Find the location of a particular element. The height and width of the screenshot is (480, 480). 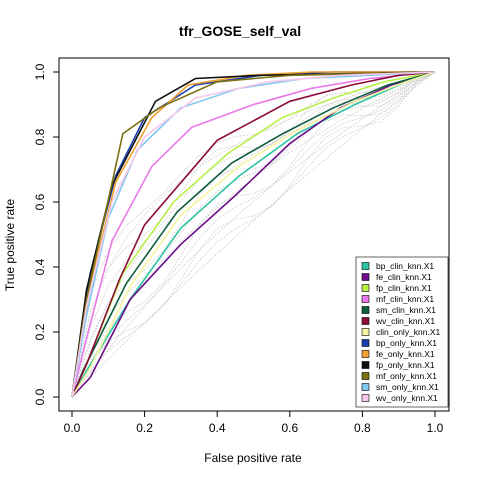

legend-entry: fp_clin_knn.X1 is located at coordinates (404, 288).